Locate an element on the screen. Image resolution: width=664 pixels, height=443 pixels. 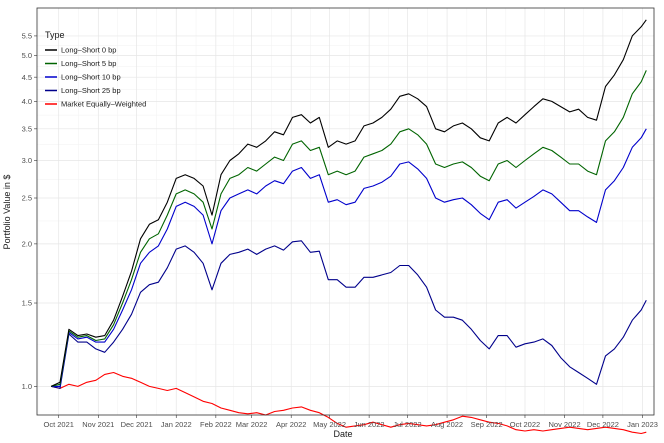
y-tick-label: 3.5 is located at coordinates (27, 128).